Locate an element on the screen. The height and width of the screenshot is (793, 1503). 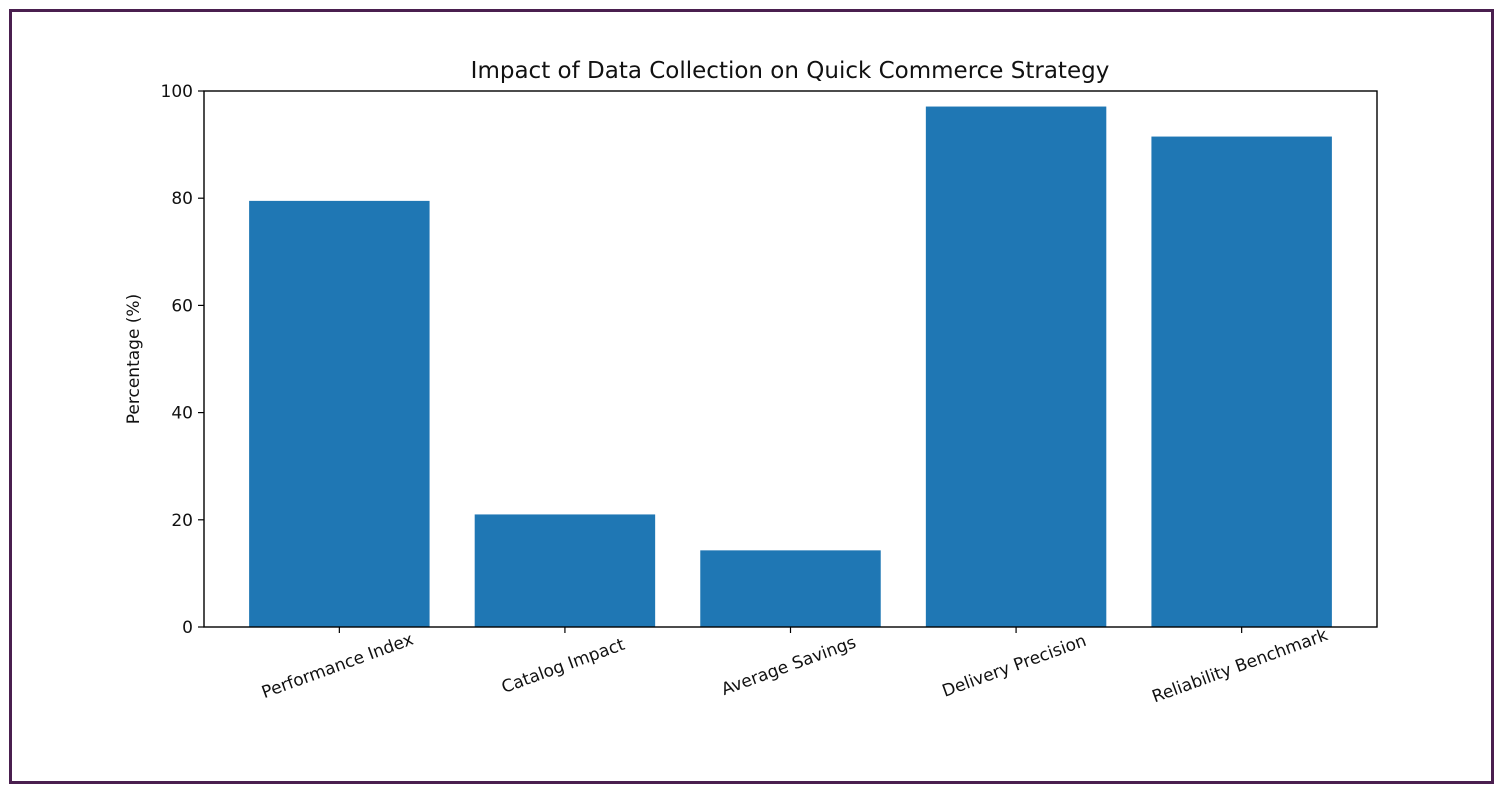
bar-reliability-benchmark is located at coordinates (1241, 381).